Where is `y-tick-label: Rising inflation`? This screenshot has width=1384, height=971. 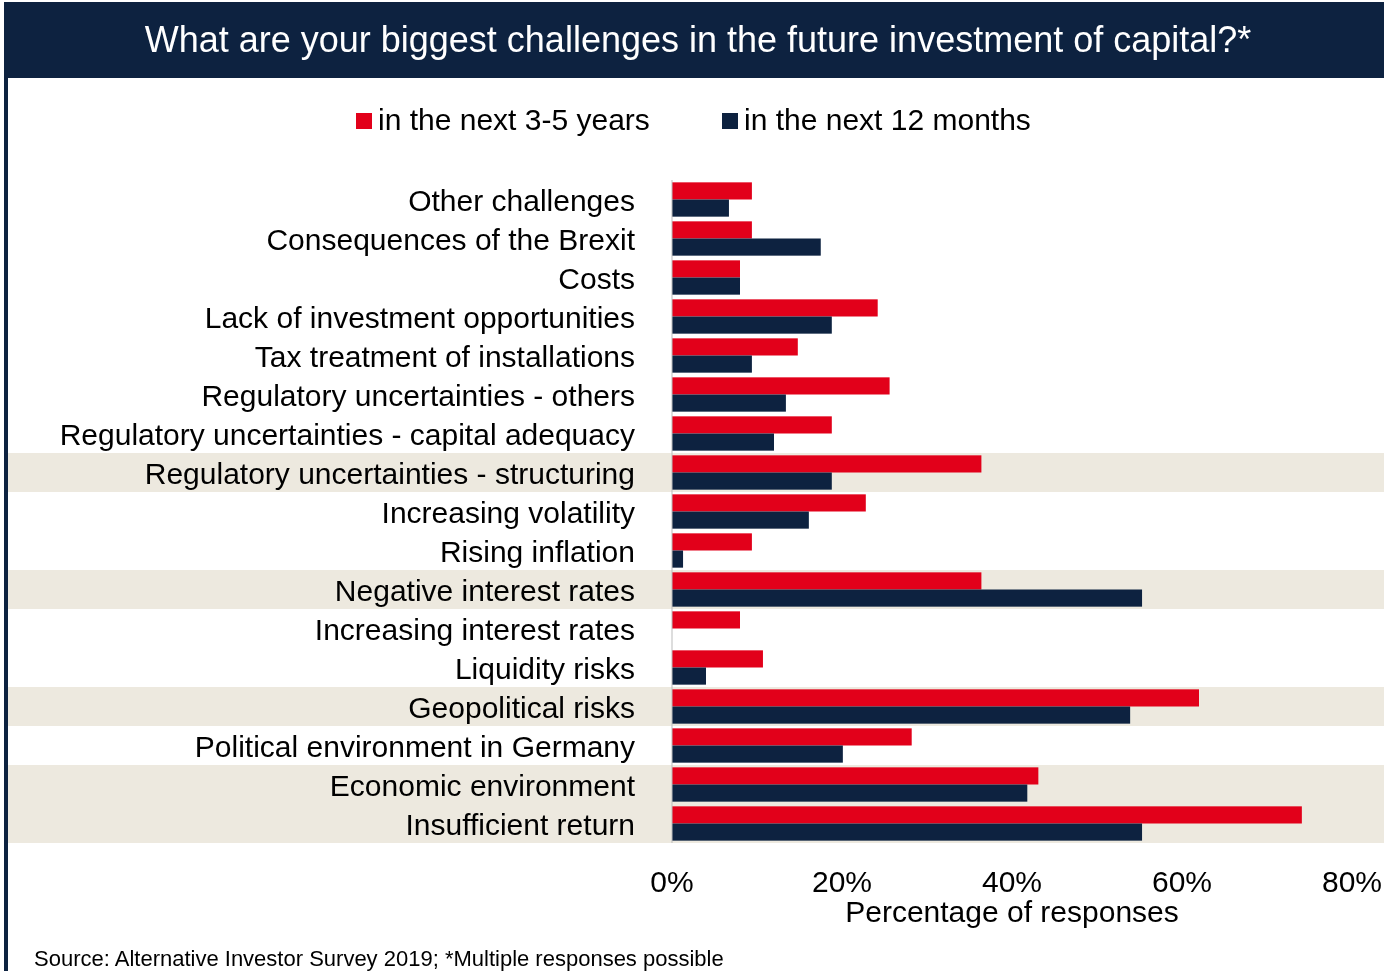 y-tick-label: Rising inflation is located at coordinates (537, 551).